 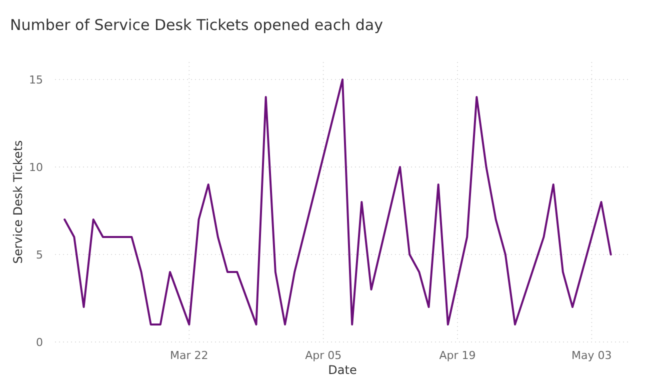 I want to click on x-tick-label: Apr 19, so click(x=457, y=355).